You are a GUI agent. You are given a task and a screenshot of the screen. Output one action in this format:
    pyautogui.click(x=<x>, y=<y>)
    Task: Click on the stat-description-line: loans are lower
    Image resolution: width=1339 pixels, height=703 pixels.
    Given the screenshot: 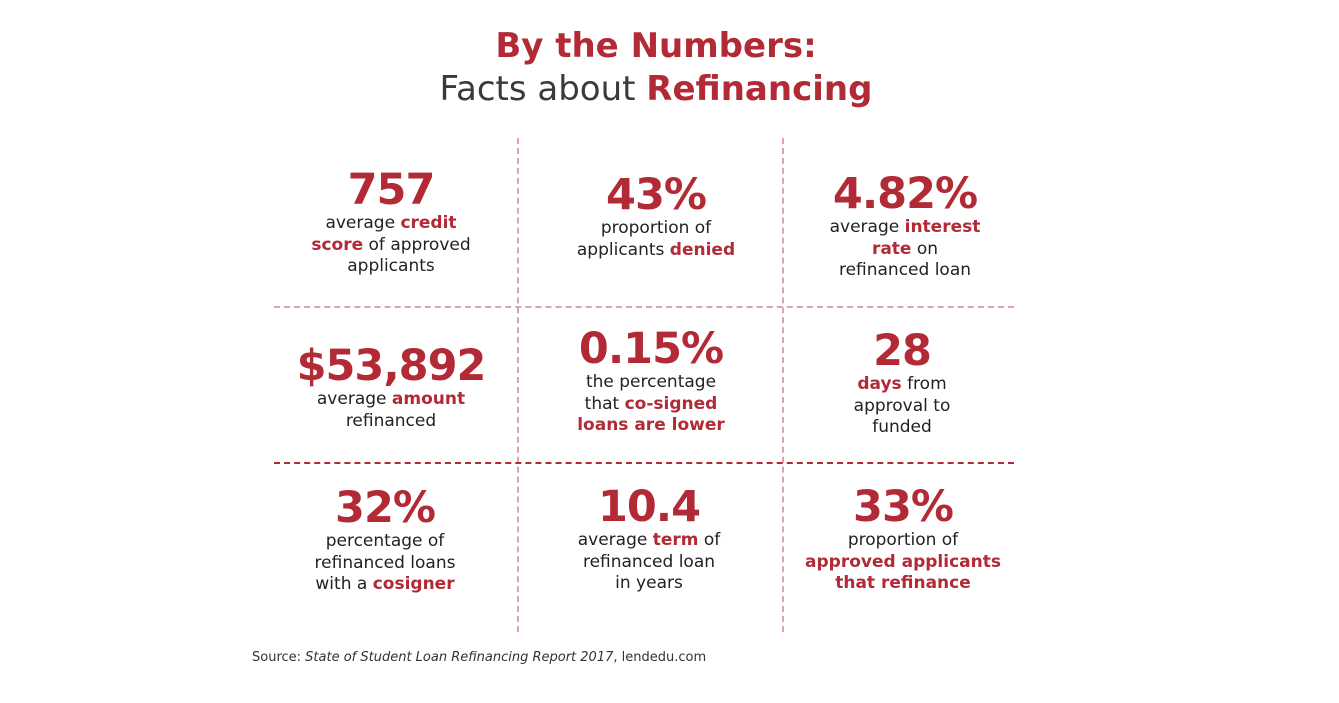 What is the action you would take?
    pyautogui.click(x=651, y=426)
    